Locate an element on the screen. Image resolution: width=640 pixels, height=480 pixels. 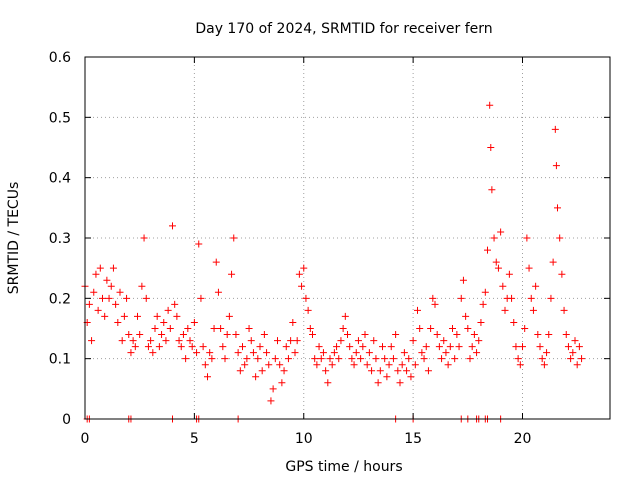
y-tick-label: 0.6 is located at coordinates (60, 58).